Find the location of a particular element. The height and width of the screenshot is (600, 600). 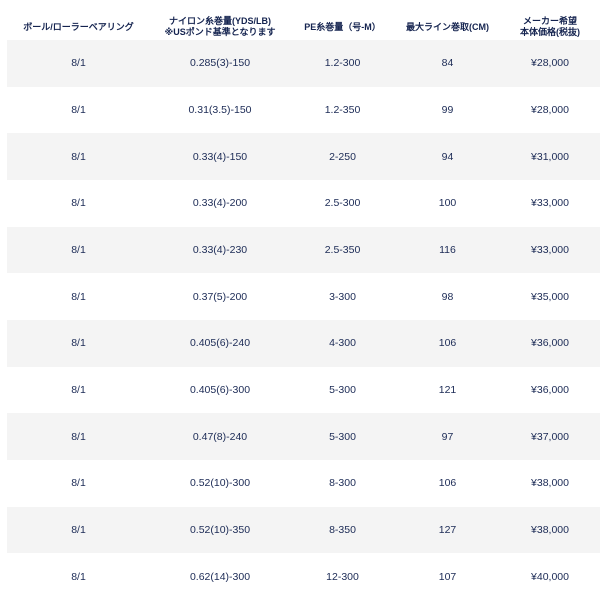

table-cell: 0.405(6)-300 is located at coordinates (220, 389).